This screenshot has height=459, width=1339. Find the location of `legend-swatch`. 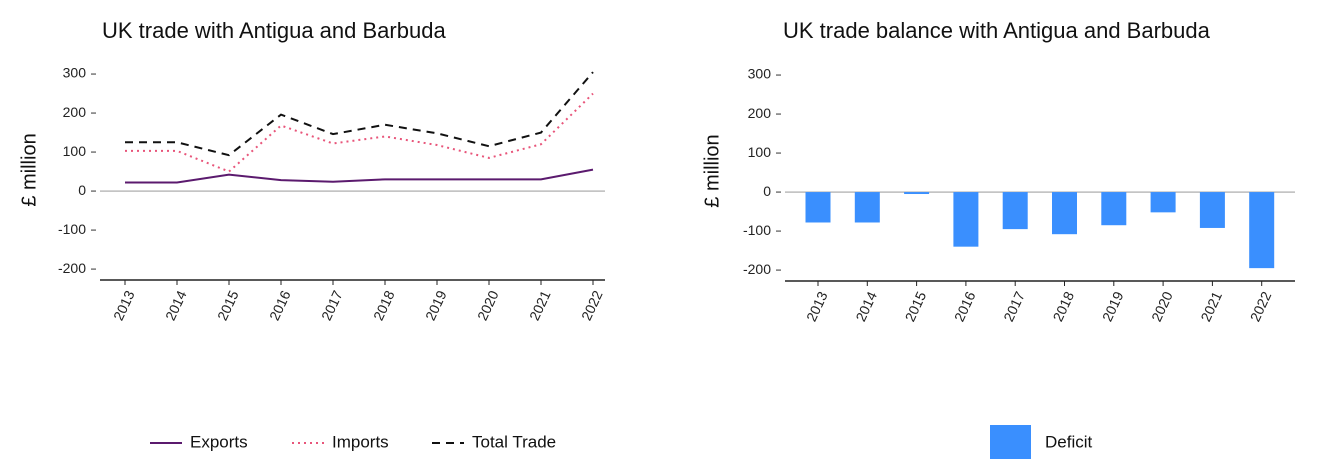

legend-swatch is located at coordinates (1010, 442).